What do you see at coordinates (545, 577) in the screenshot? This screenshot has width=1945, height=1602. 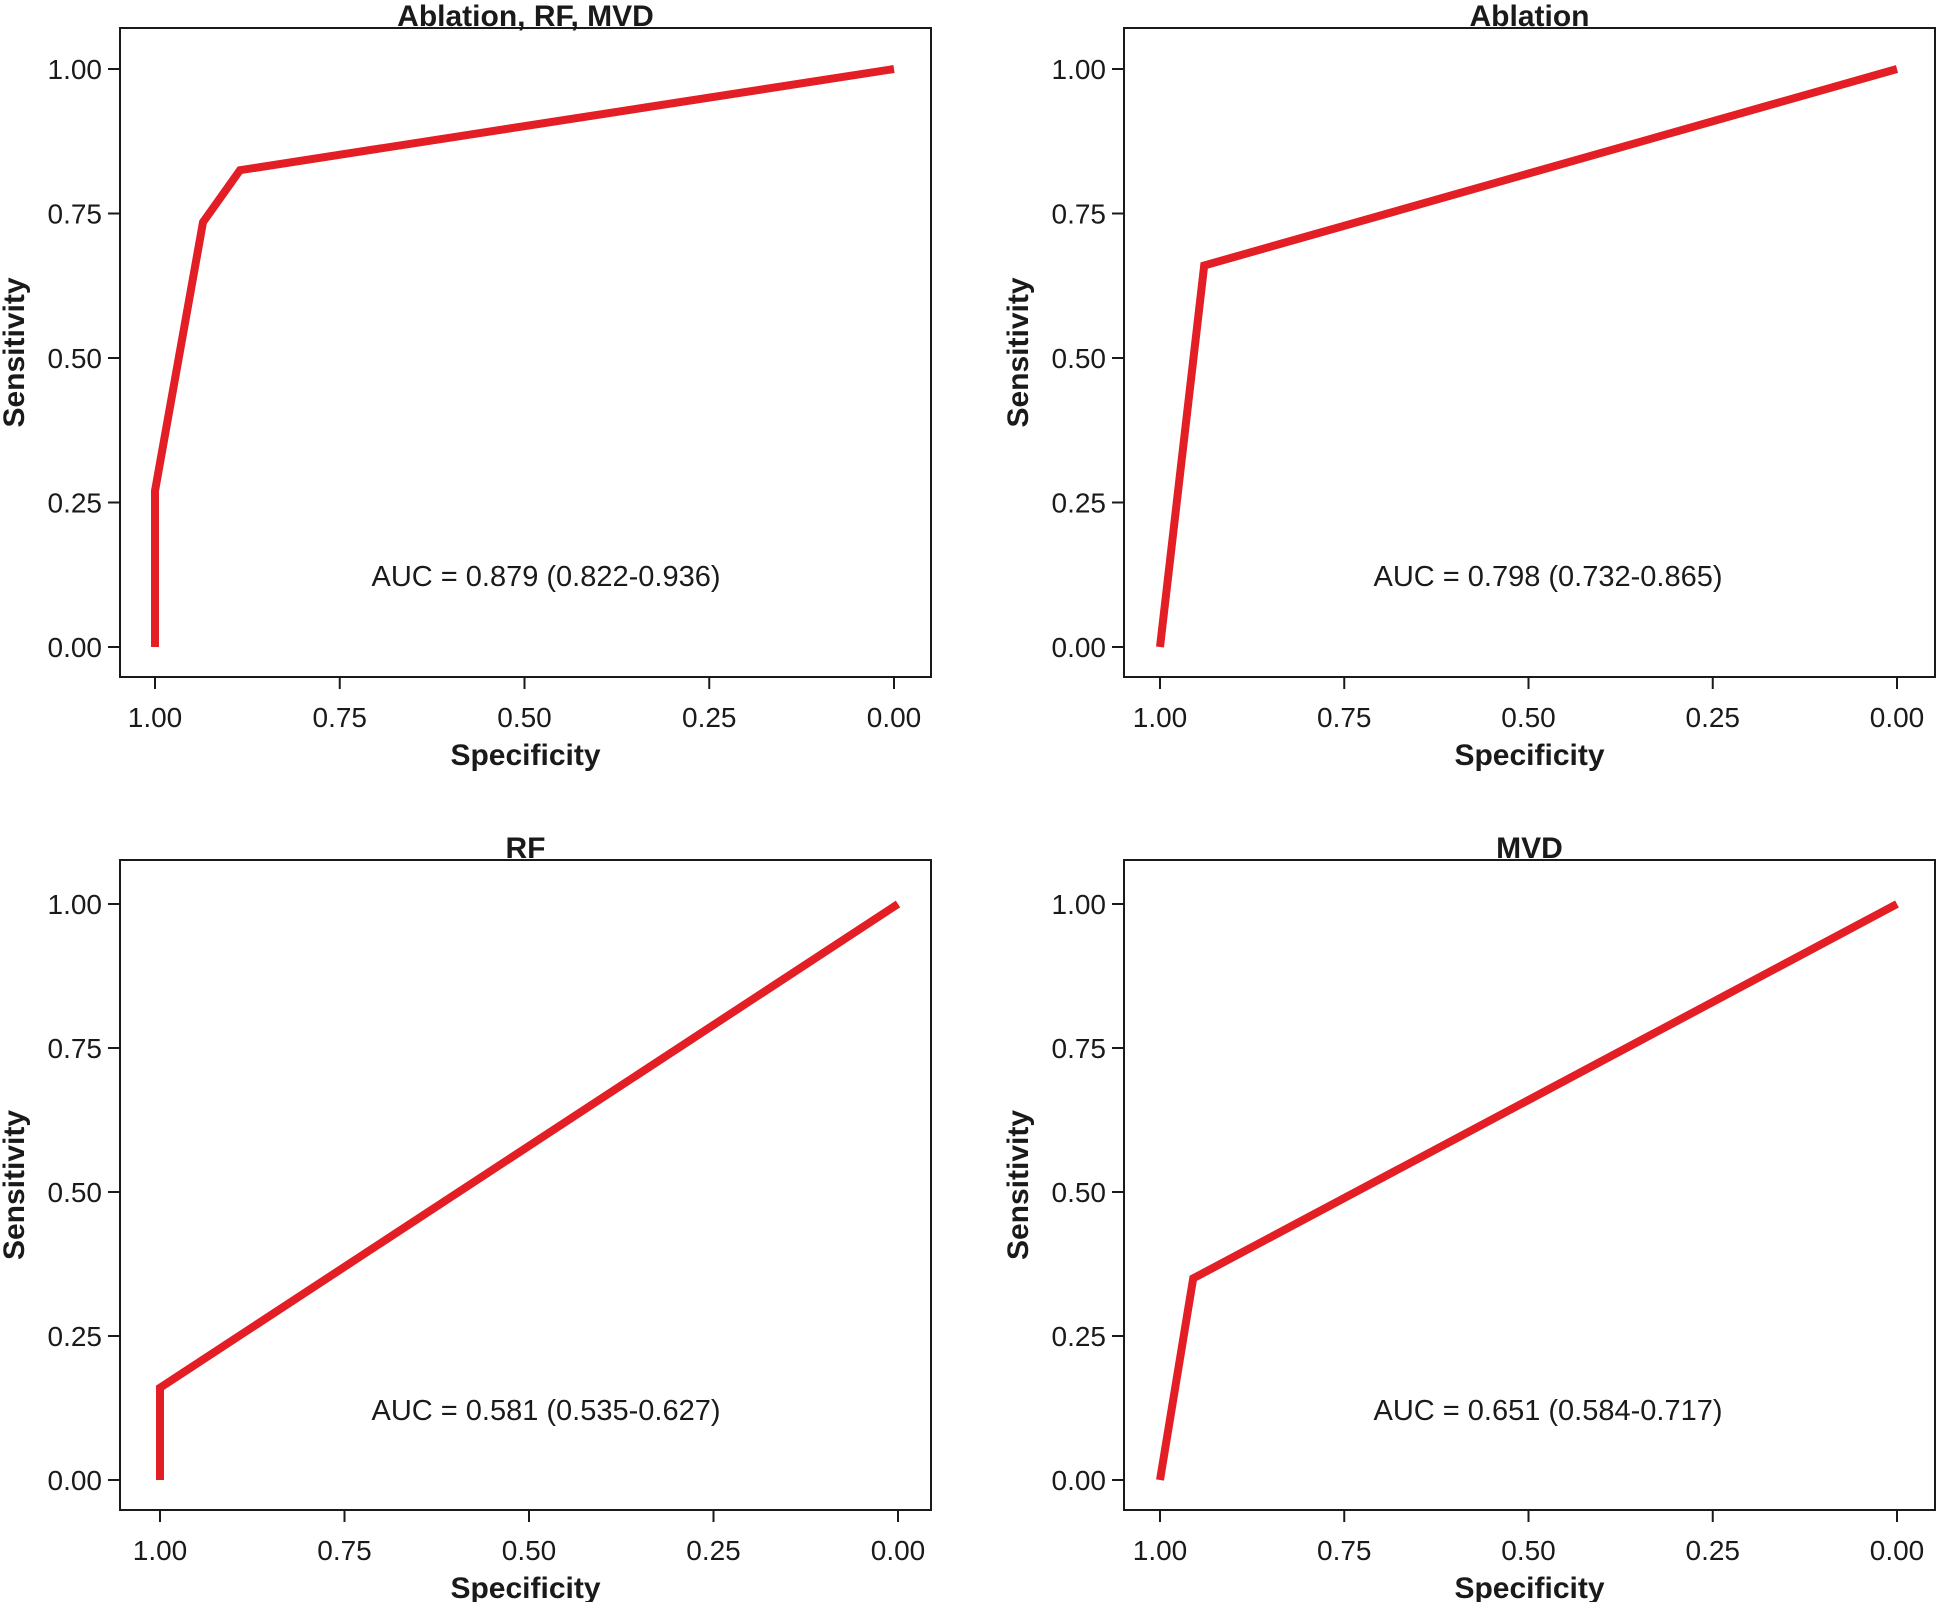 I see `auc-annotation: AUC = 0.879 (0.822-0.936)` at bounding box center [545, 577].